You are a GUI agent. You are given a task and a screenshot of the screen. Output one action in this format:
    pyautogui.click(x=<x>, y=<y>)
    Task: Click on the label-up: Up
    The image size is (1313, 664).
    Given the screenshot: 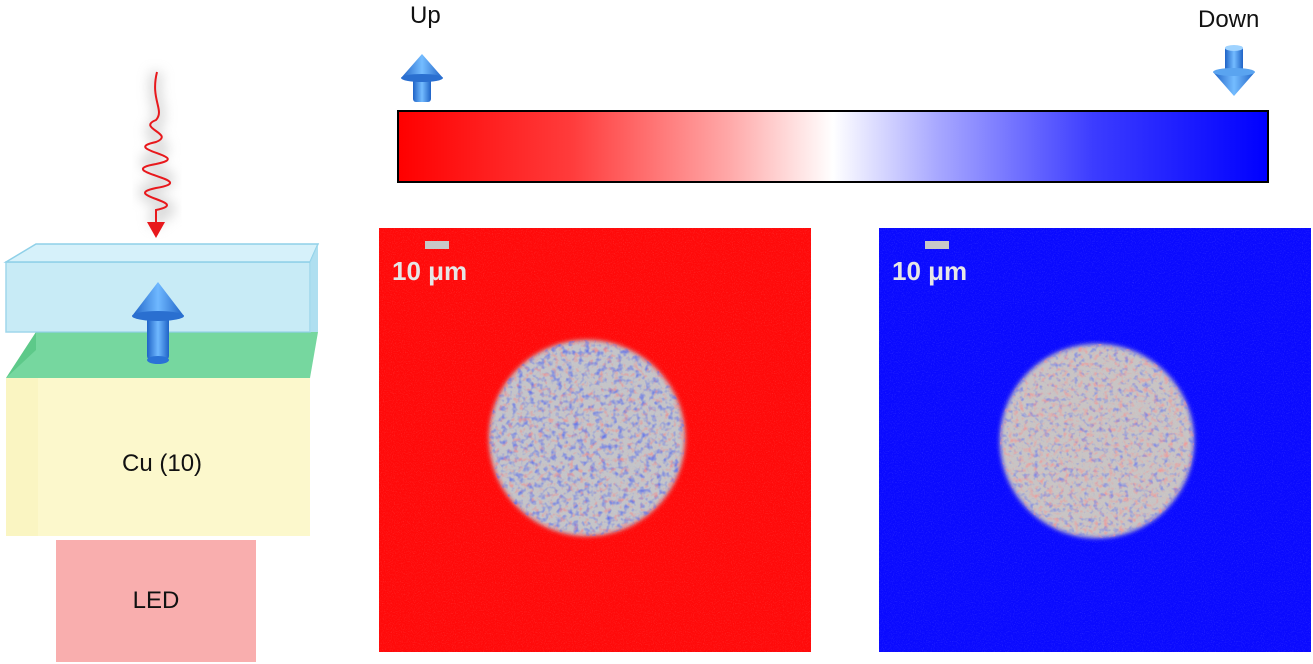 What is the action you would take?
    pyautogui.click(x=425, y=15)
    